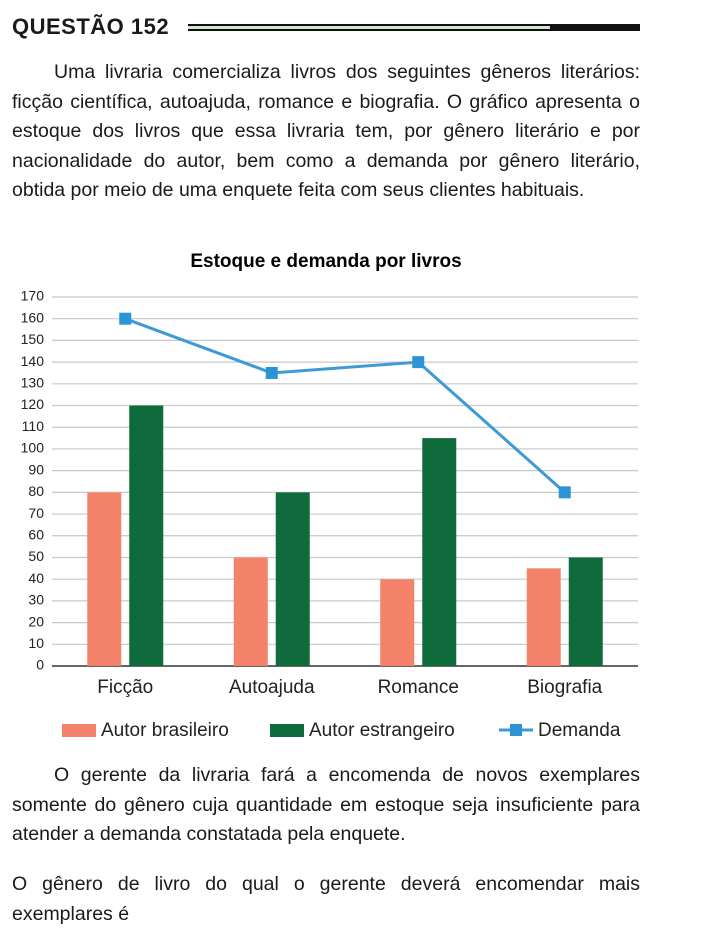 The image size is (715, 942). I want to click on x-tick-label: Biografia, so click(564, 687).